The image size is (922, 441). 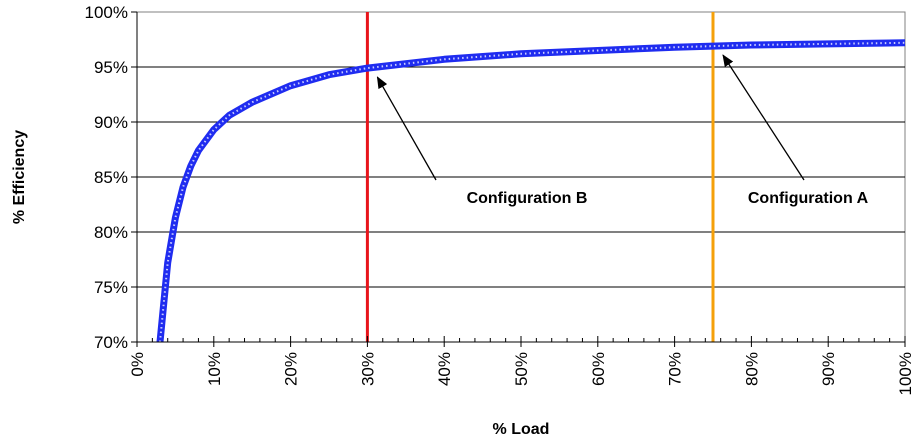 What do you see at coordinates (751, 369) in the screenshot?
I see `x-tick-label: 80%` at bounding box center [751, 369].